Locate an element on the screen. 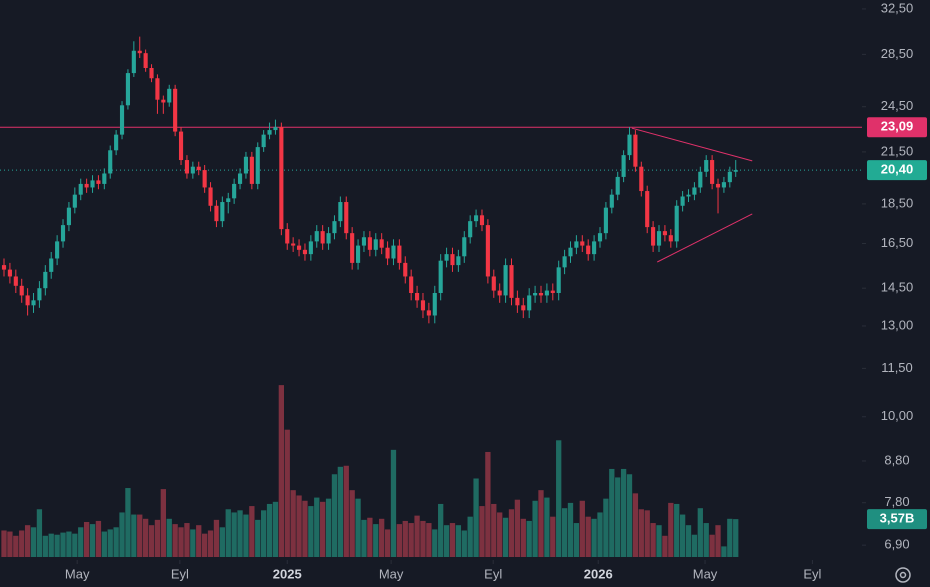  y-tick-label: 16,50 is located at coordinates (897, 242).